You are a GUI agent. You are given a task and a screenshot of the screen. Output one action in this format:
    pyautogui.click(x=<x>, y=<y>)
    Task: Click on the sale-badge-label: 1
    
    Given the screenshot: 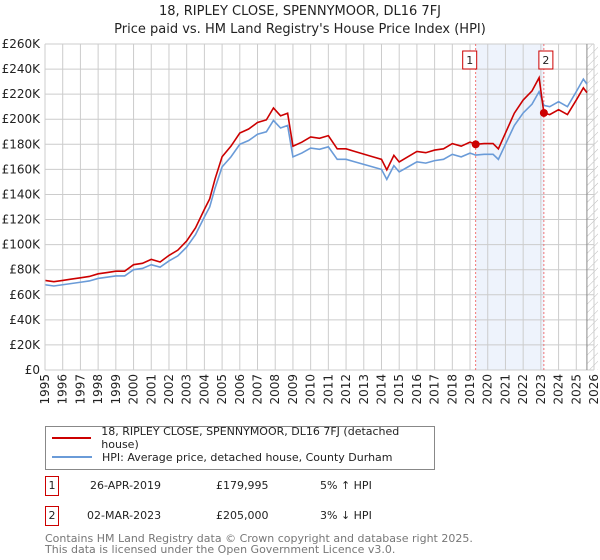 What is the action you would take?
    pyautogui.click(x=469, y=60)
    